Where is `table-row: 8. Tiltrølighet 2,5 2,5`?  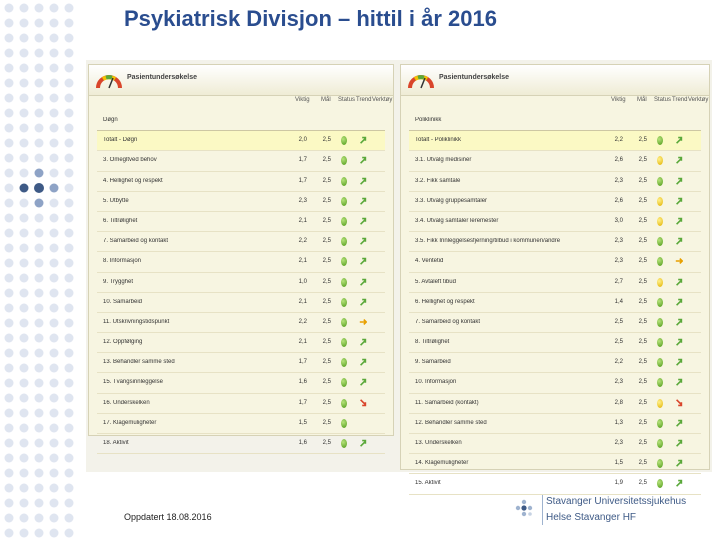
table-row: 8. Tiltrølighet 2,5 2,5 is located at coordinates (555, 343).